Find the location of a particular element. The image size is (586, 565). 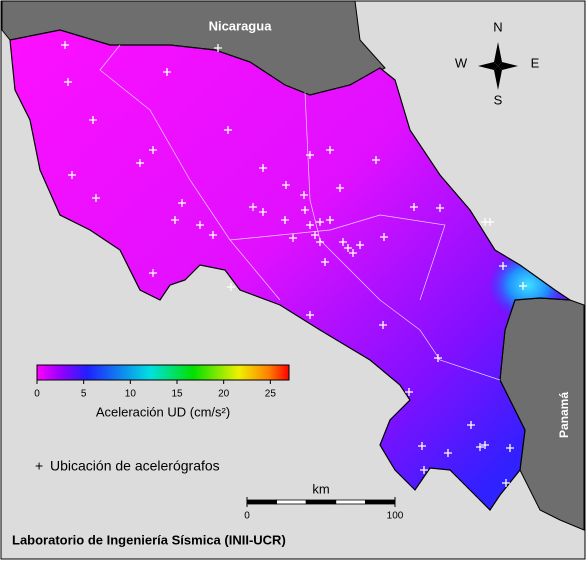

colorbar-tick-label: 25 is located at coordinates (271, 394).